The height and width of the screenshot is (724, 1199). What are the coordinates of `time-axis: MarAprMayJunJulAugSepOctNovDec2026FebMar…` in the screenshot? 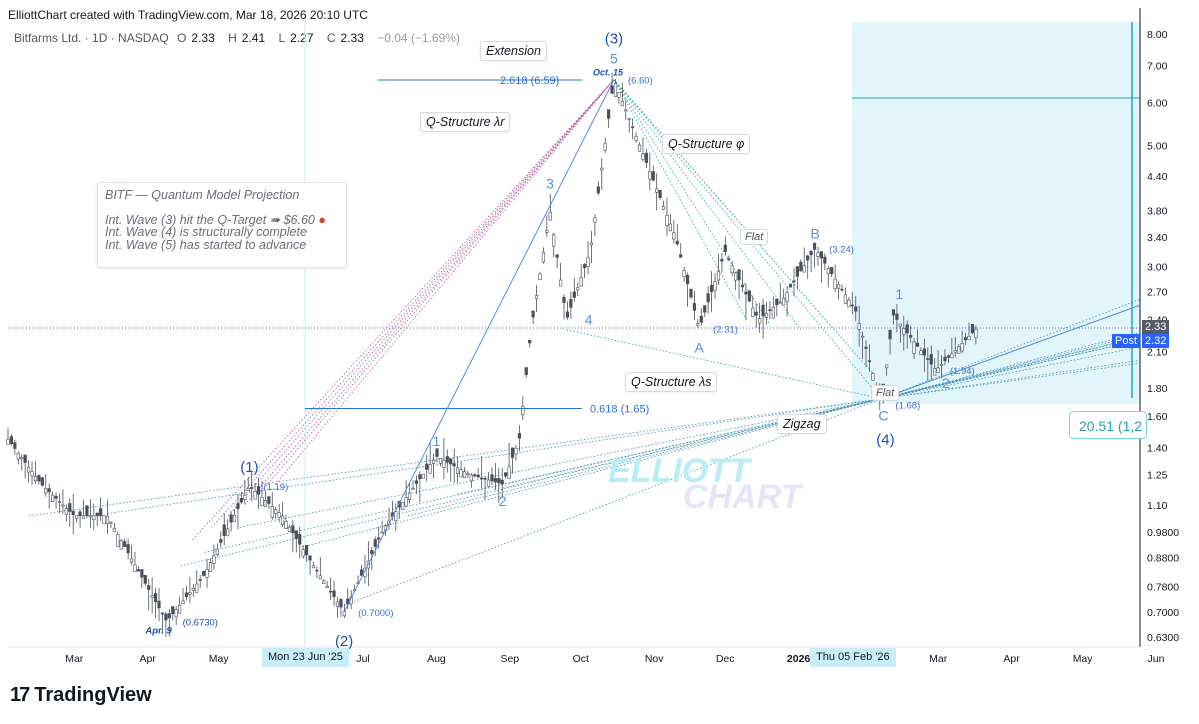 It's located at (614, 659).